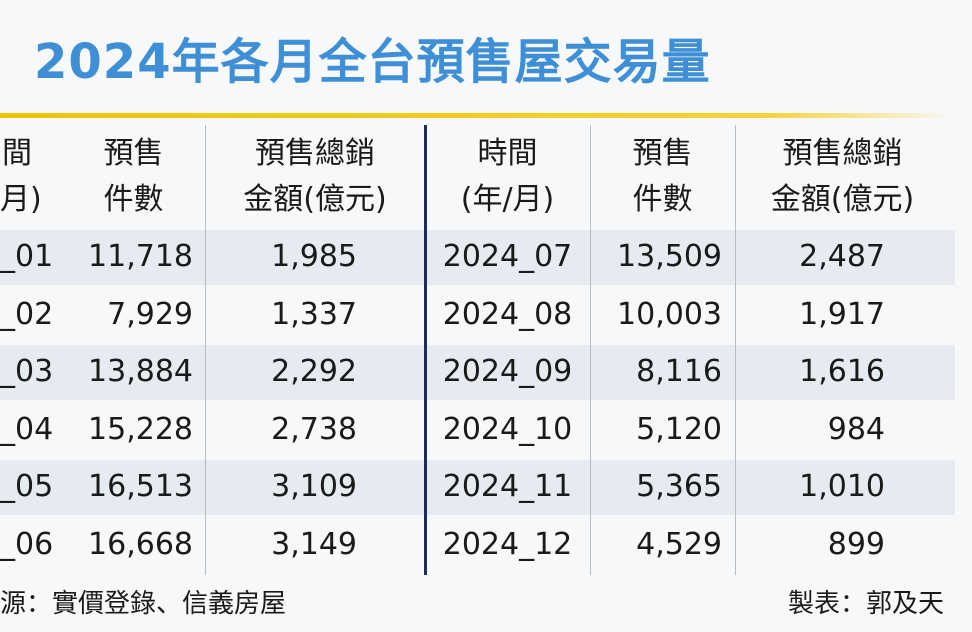  I want to click on table-cell: 13,884, so click(140, 371).